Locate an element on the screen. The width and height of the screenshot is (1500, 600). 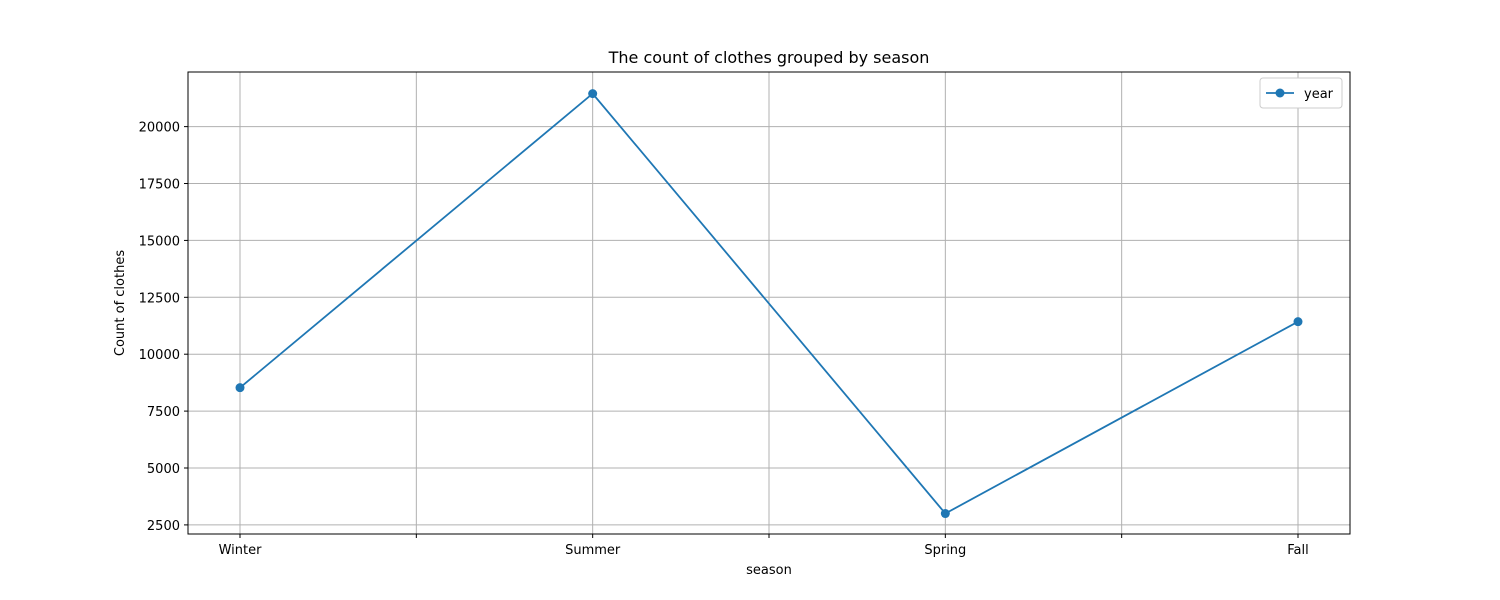
y-tick-label: 5000 is located at coordinates (163, 469).